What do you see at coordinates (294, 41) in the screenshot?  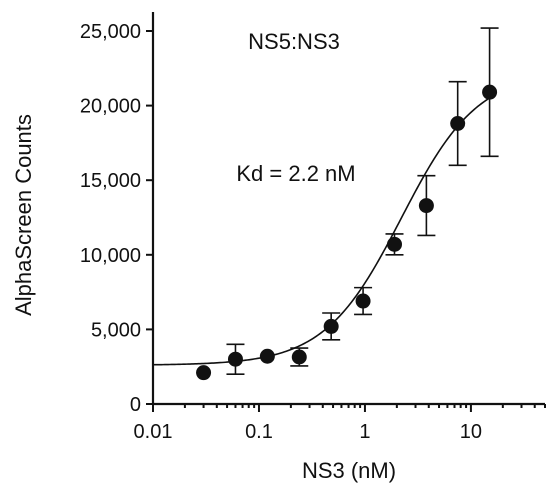 I see `chart-title: NS5:NS3` at bounding box center [294, 41].